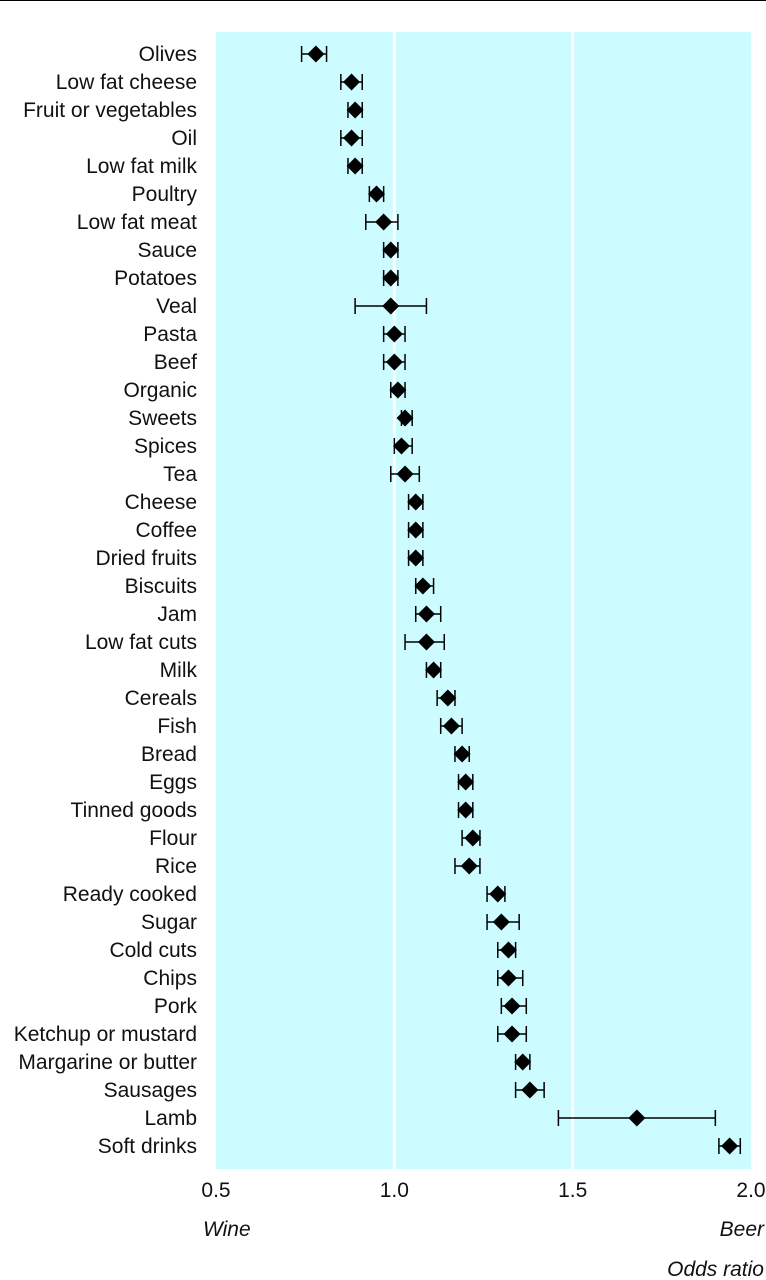 The height and width of the screenshot is (1280, 766). I want to click on category-label: Fish, so click(177, 726).